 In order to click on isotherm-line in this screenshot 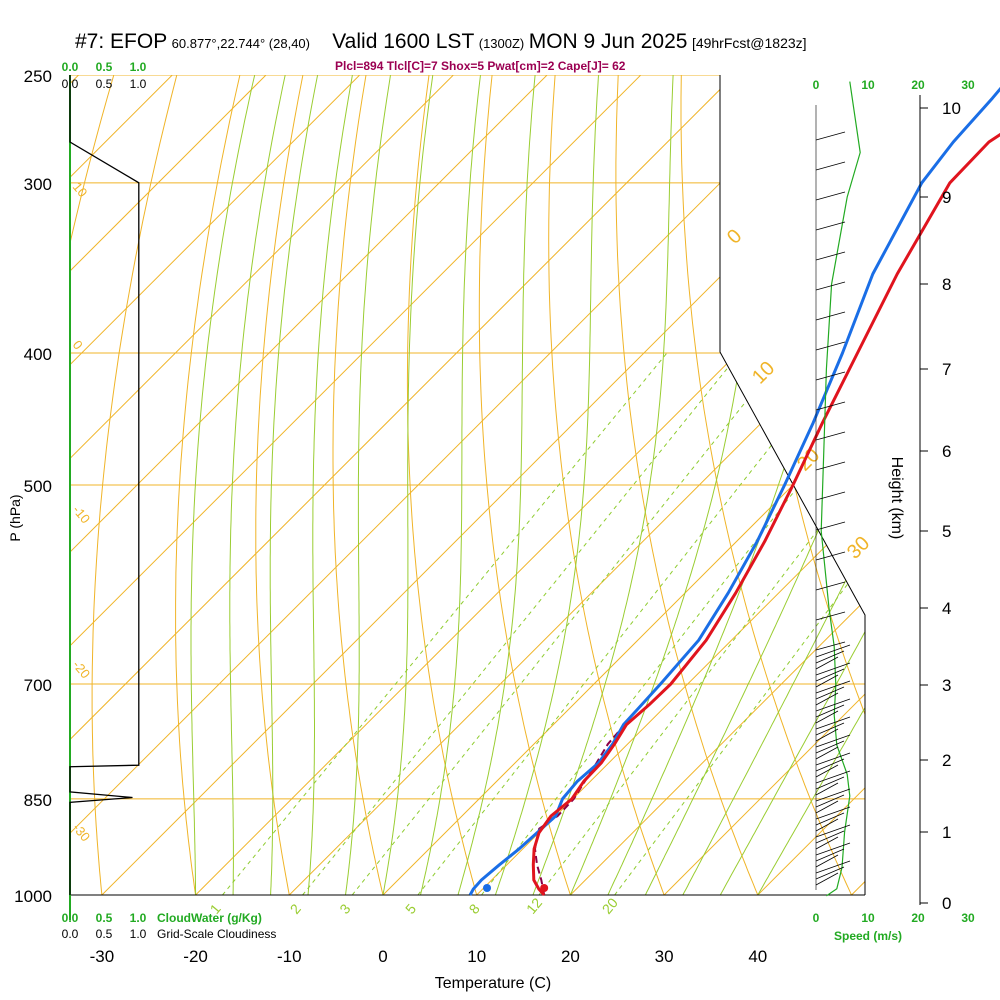, I will do `click(94, 485)`.